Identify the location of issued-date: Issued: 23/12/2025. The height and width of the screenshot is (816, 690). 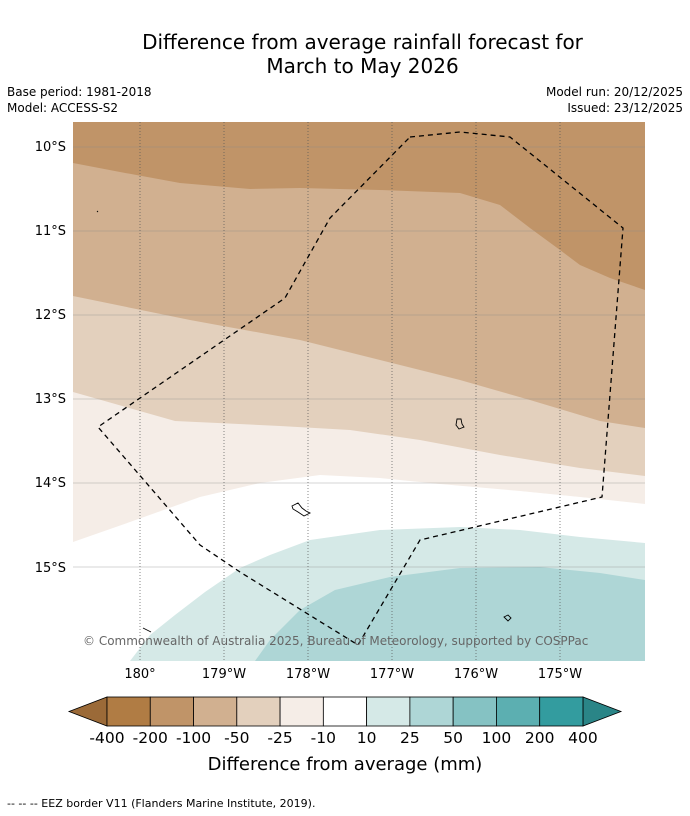
(625, 108).